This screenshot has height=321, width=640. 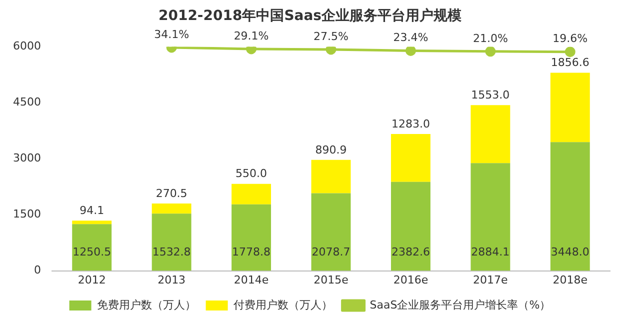 What do you see at coordinates (570, 252) in the screenshot?
I see `data-label: 3448.0` at bounding box center [570, 252].